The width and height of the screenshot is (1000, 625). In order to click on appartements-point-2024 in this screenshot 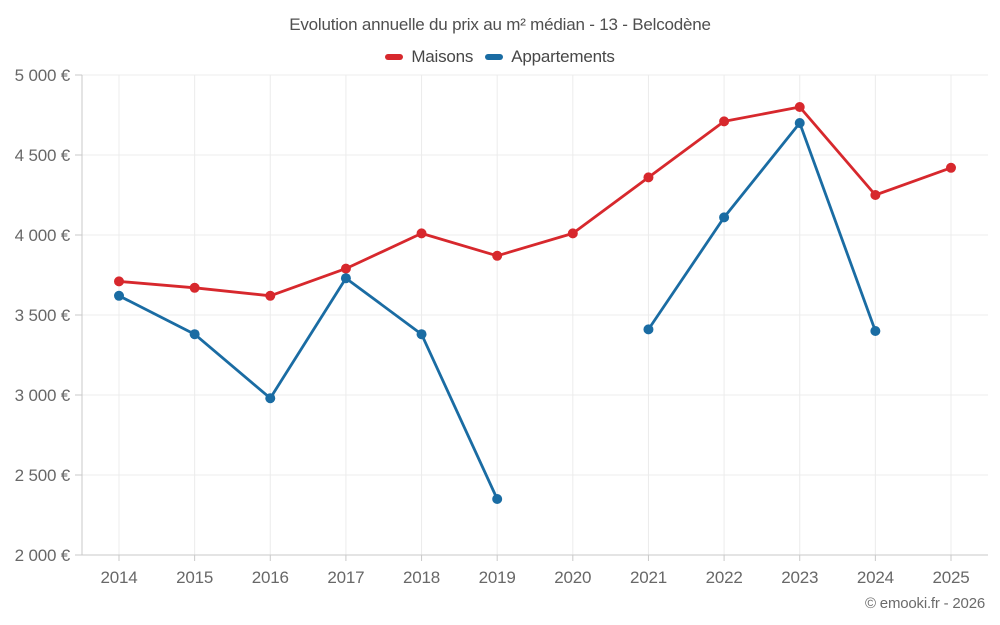, I will do `click(875, 331)`.